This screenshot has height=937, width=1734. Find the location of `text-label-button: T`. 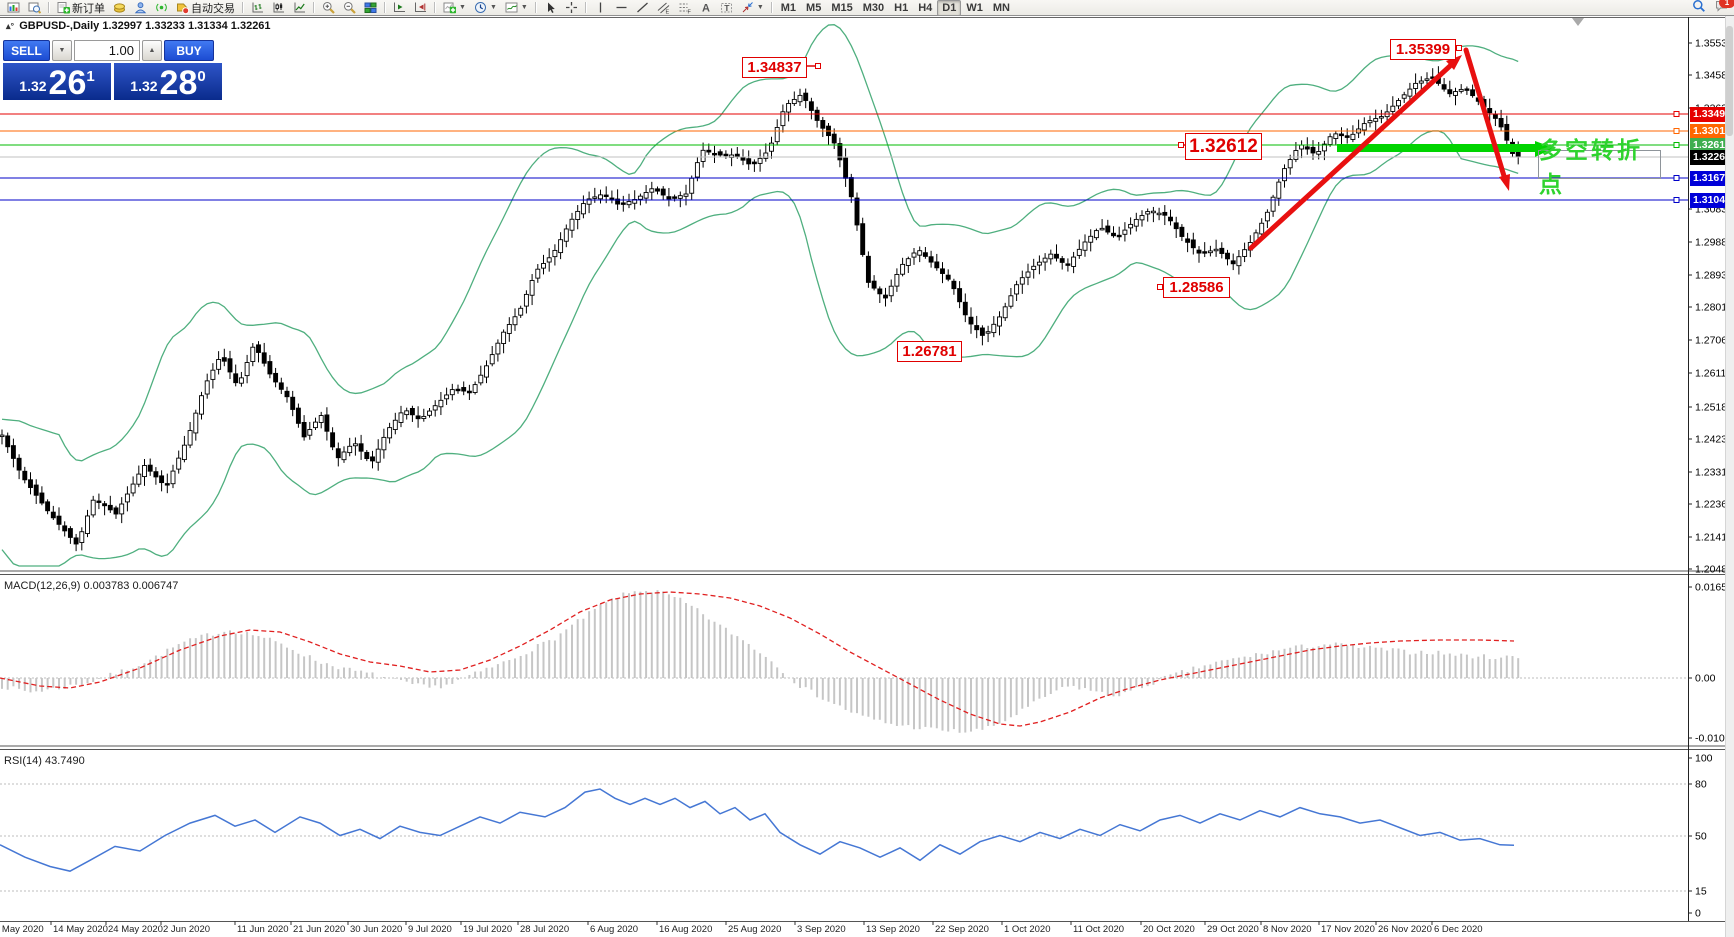

text-label-button: T is located at coordinates (726, 8).